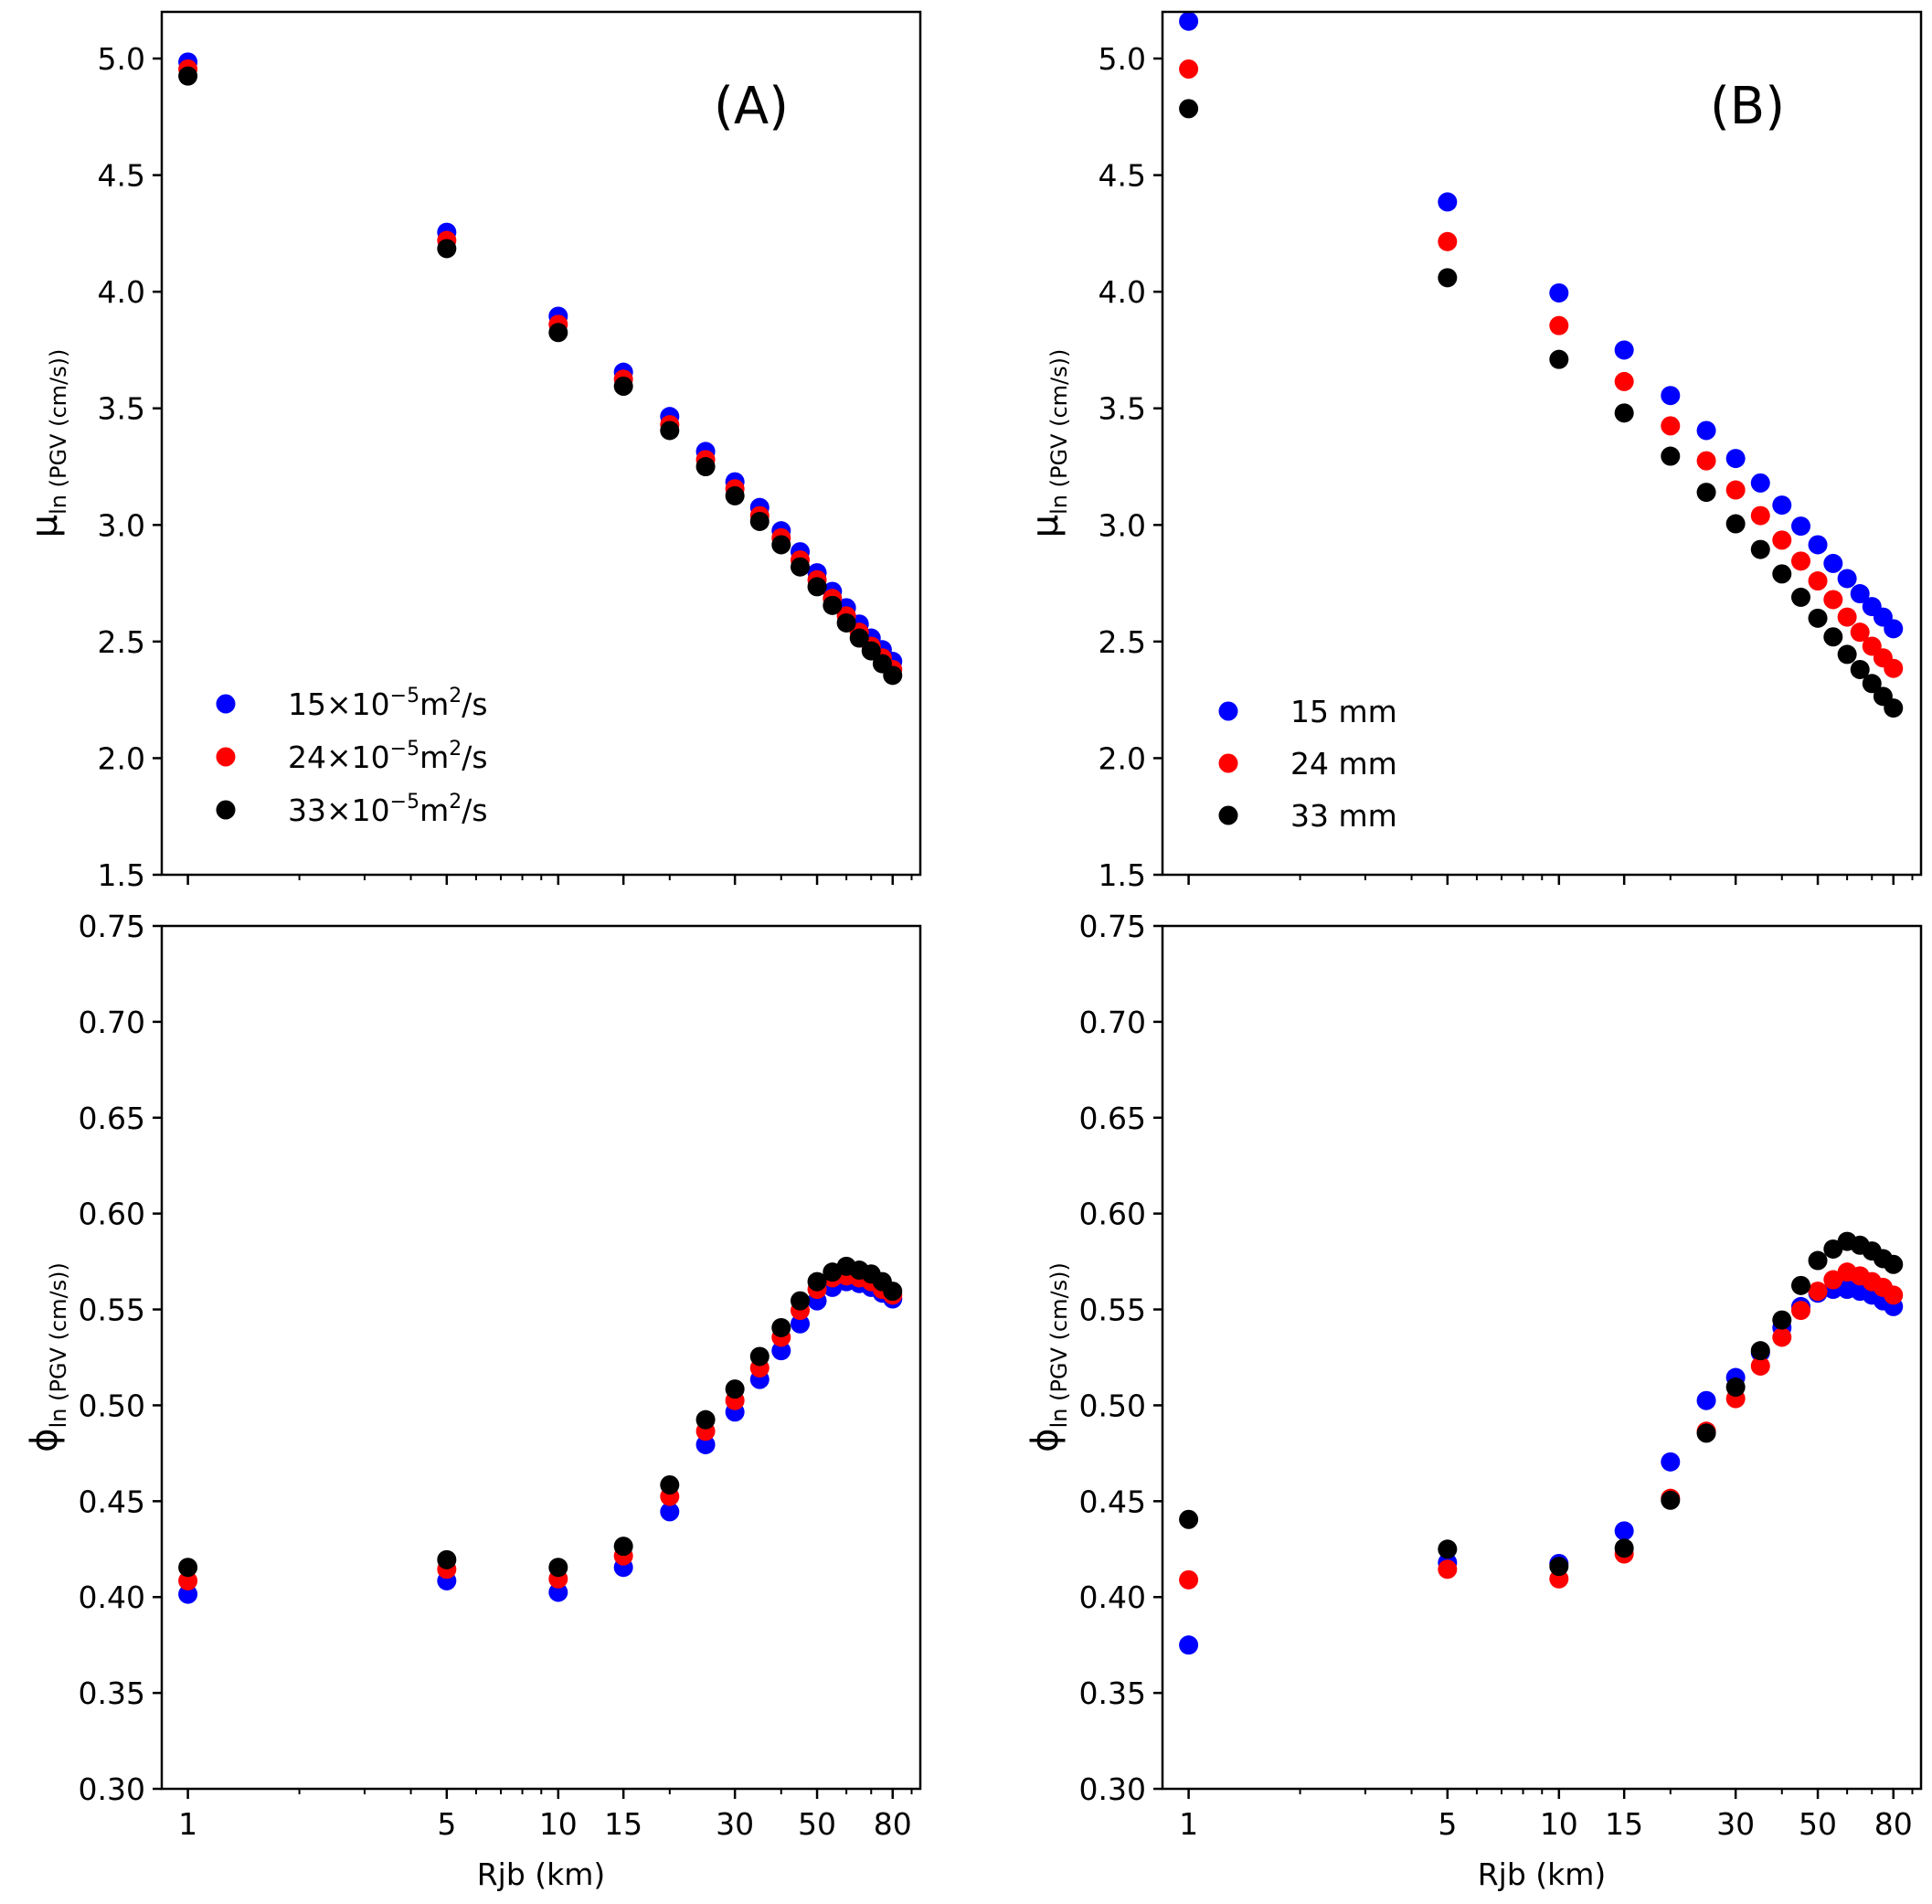 This screenshot has height=1904, width=1932. I want to click on x-tick-label: 15, so click(623, 1824).